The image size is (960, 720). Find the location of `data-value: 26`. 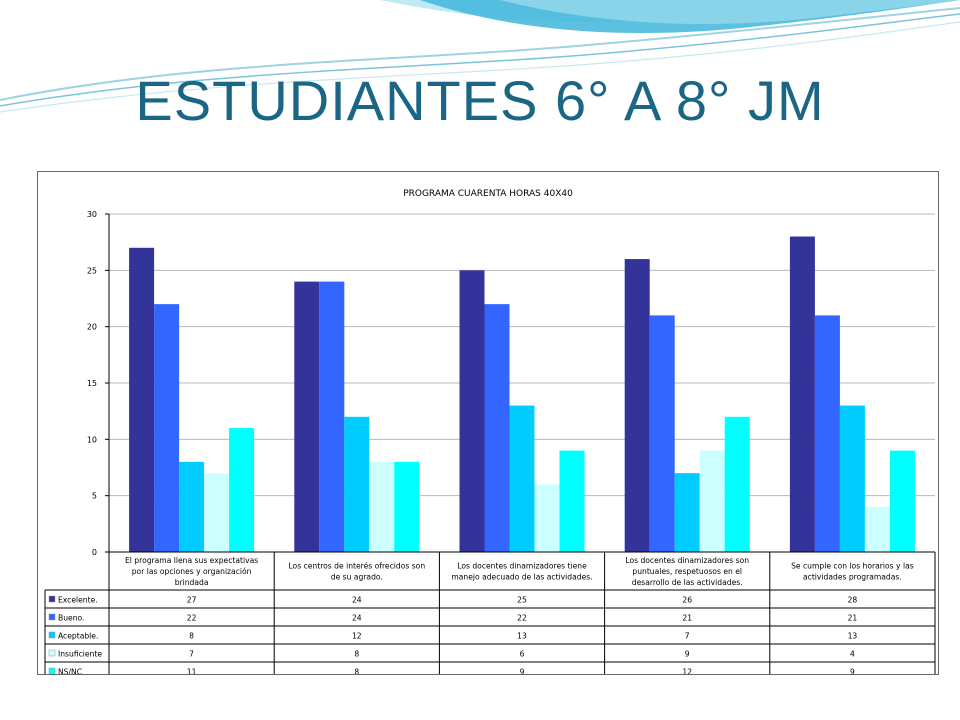

data-value: 26 is located at coordinates (687, 600).